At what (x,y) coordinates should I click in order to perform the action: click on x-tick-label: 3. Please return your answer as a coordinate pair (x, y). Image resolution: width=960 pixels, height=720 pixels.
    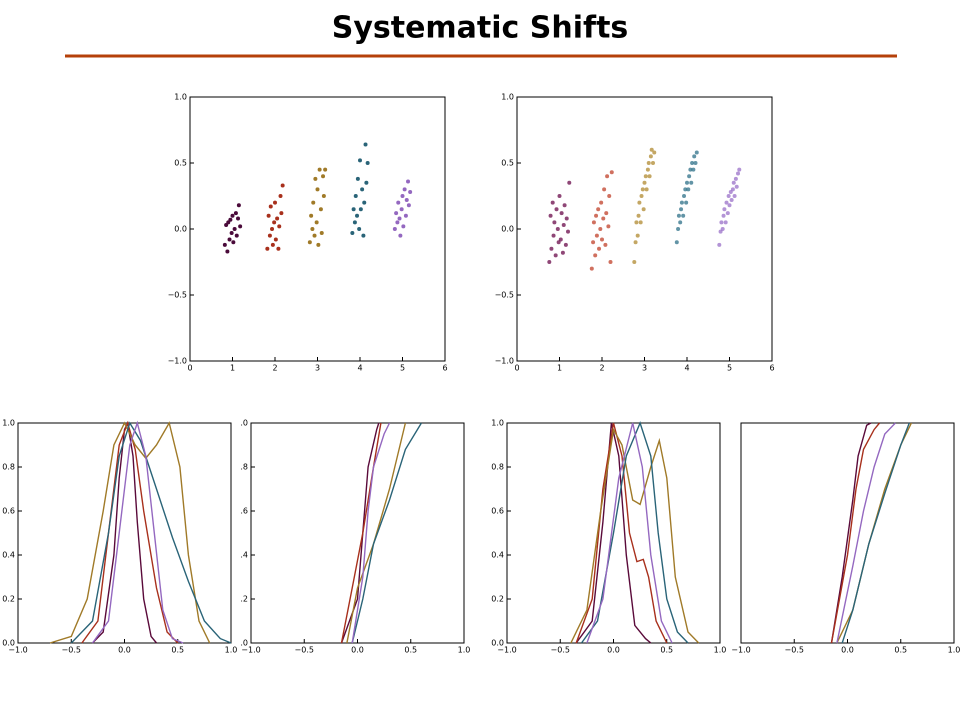
    Looking at the image, I should click on (317, 368).